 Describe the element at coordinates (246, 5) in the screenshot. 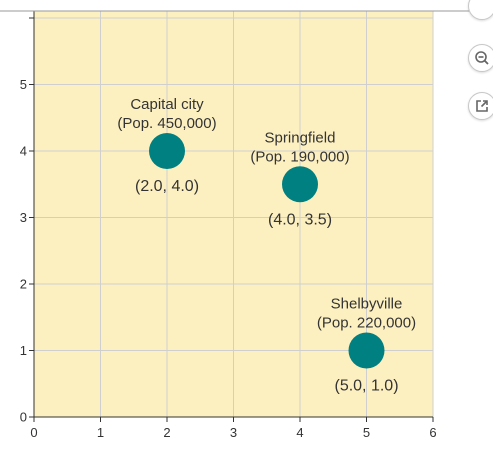

I see `frame-top-mask` at that location.